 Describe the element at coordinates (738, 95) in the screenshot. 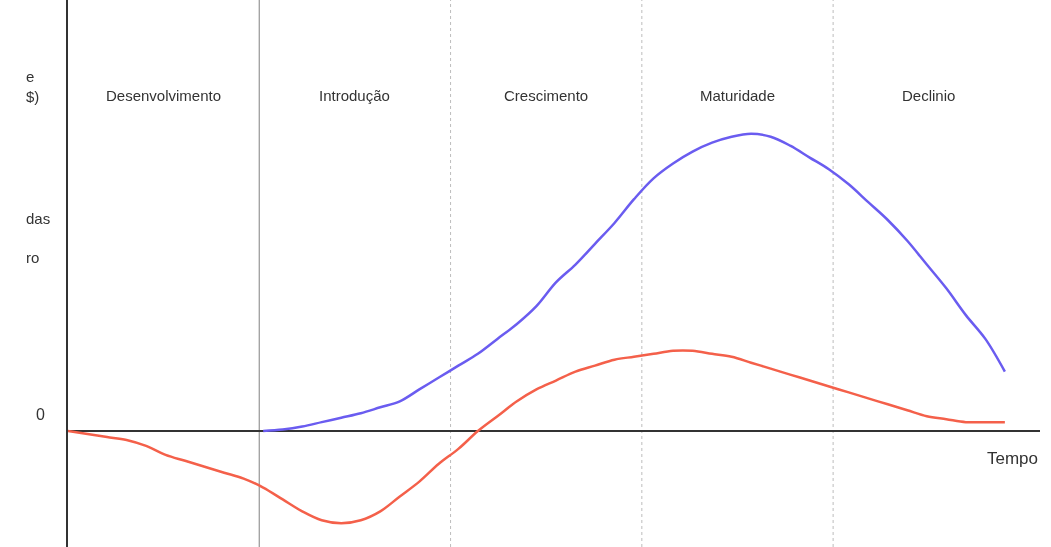

I see `text: Maturidade` at that location.